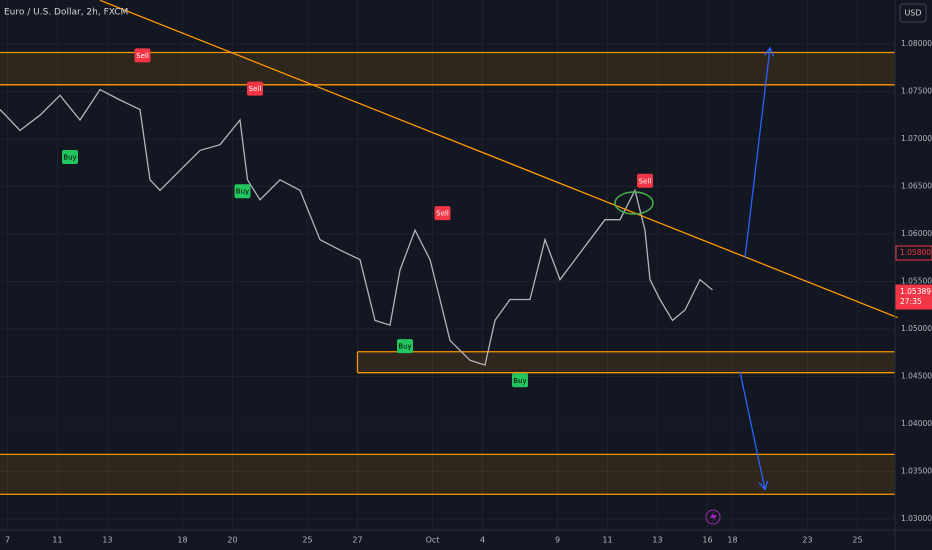 This screenshot has width=932, height=550. I want to click on currency-box, so click(913, 13).